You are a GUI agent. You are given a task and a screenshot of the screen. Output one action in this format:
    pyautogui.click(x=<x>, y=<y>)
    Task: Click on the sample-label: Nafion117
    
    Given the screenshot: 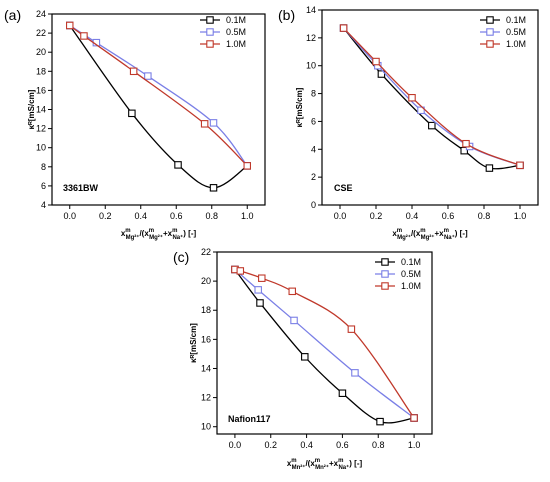 What is the action you would take?
    pyautogui.click(x=249, y=419)
    